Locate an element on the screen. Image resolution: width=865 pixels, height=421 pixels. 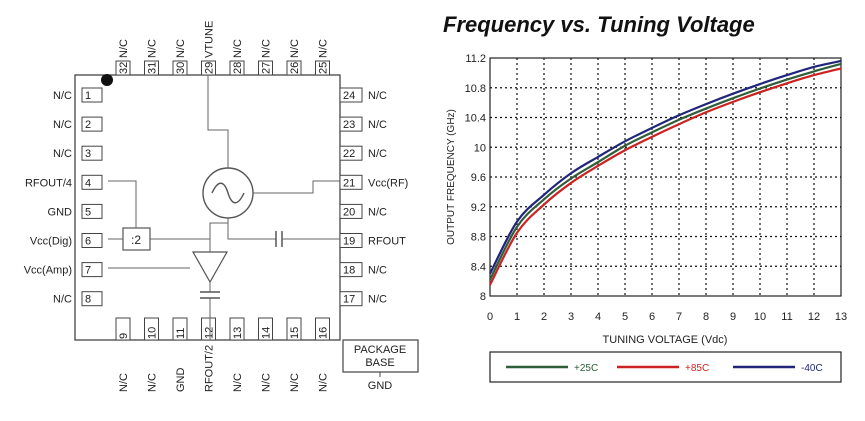
x-tick-label: 7 is located at coordinates (679, 317).